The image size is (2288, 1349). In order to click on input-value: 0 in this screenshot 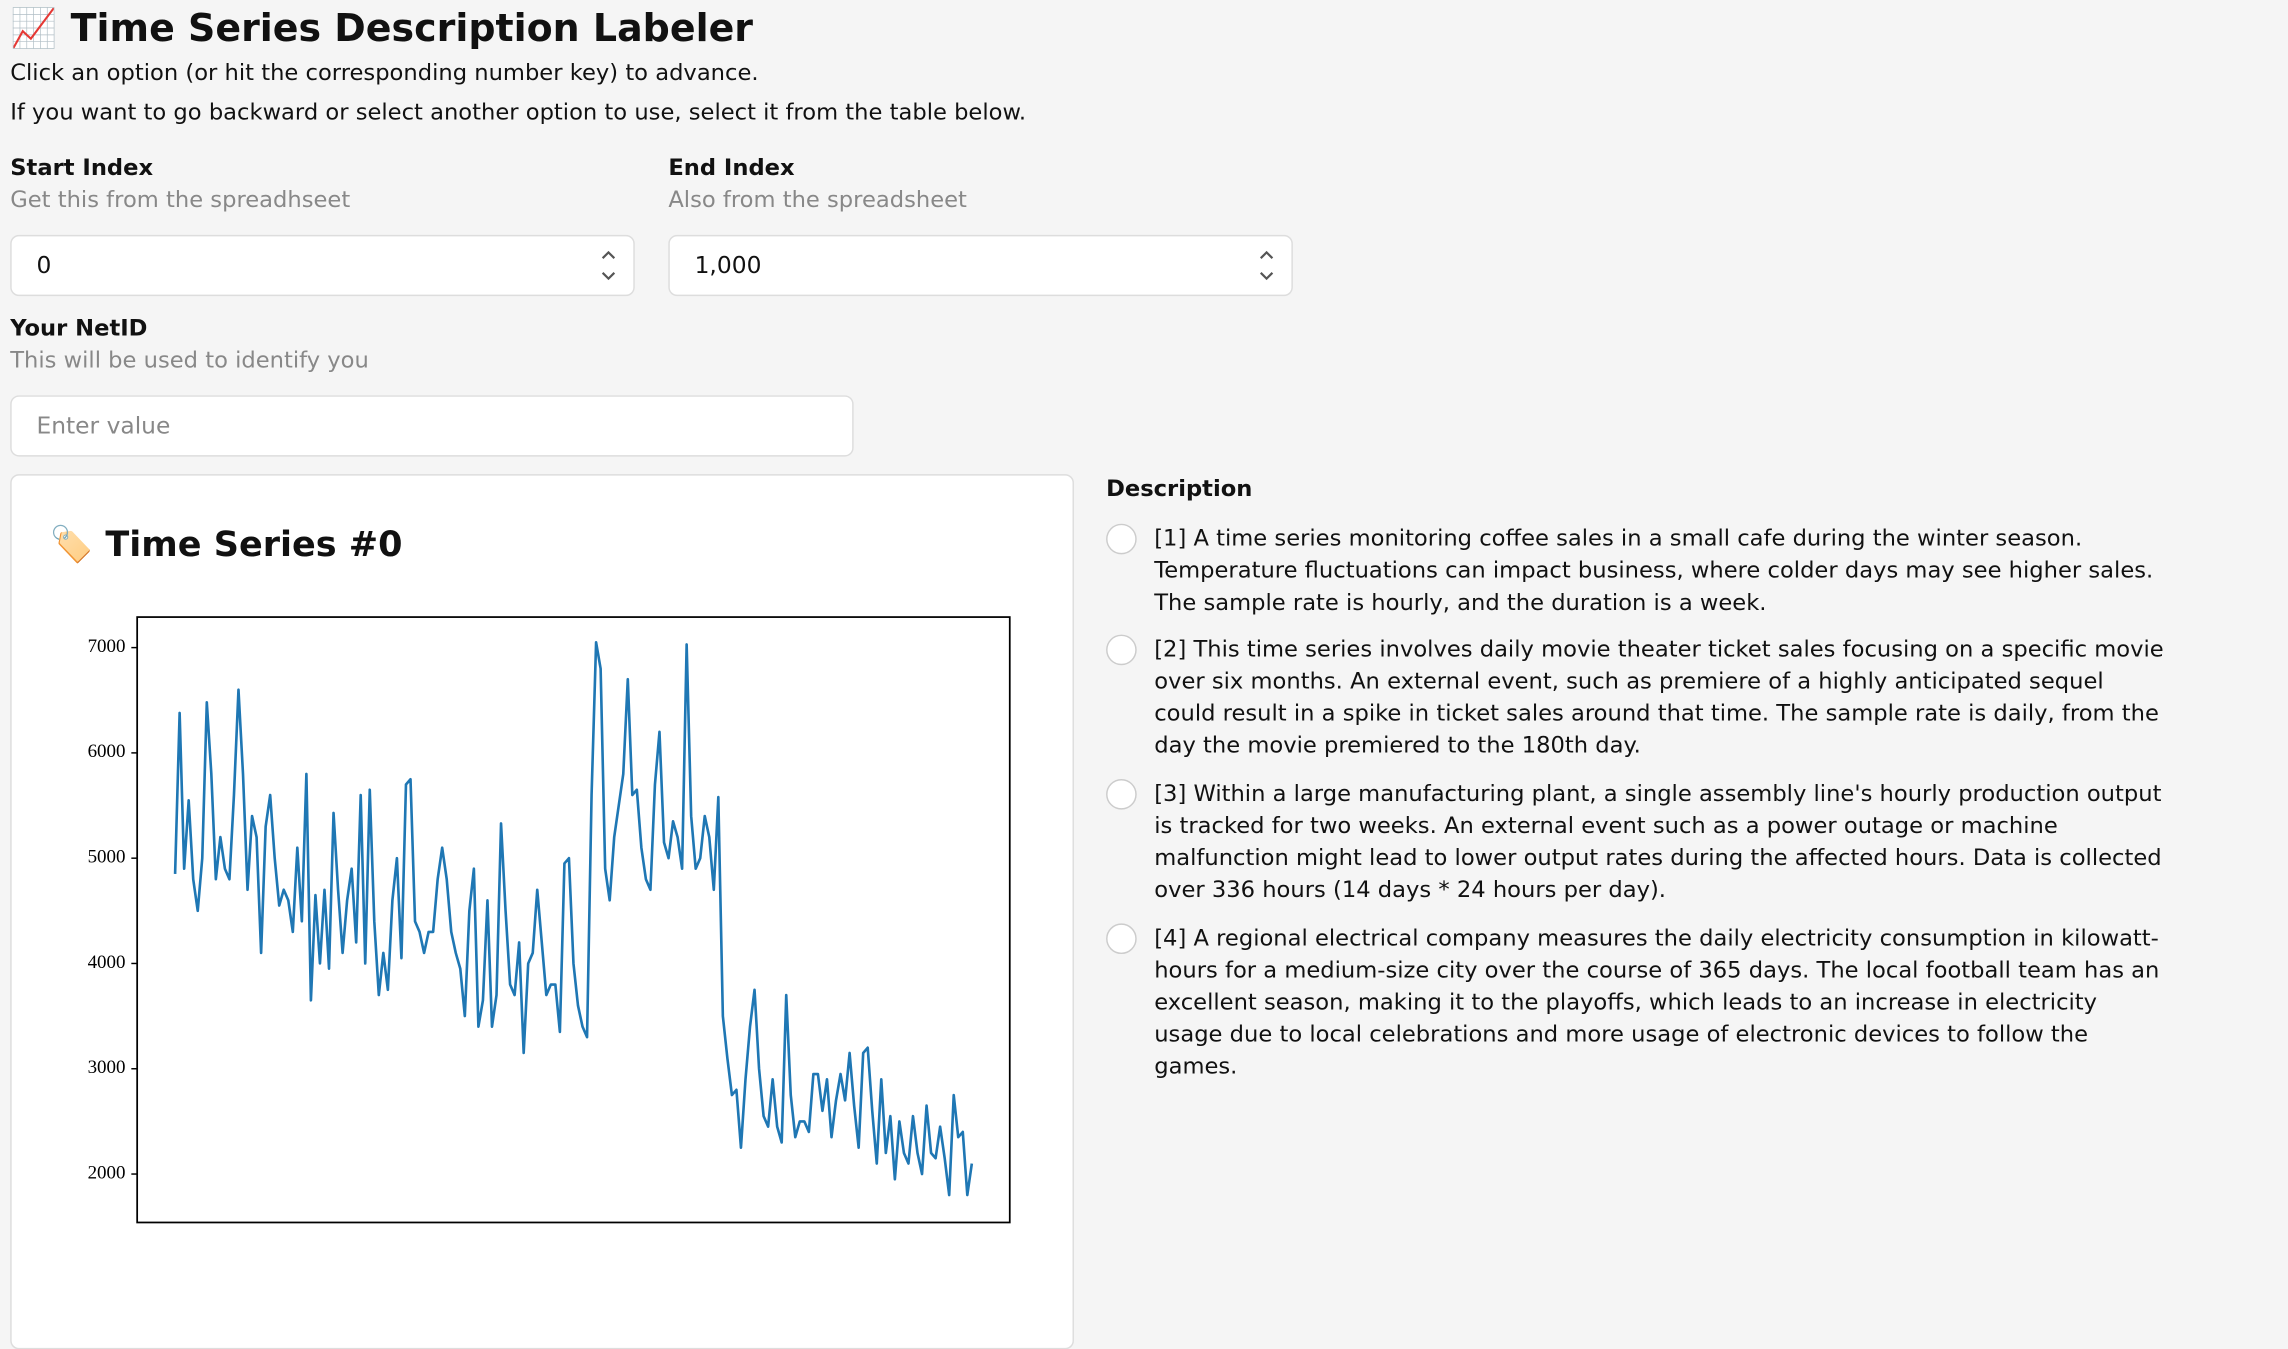, I will do `click(44, 264)`.